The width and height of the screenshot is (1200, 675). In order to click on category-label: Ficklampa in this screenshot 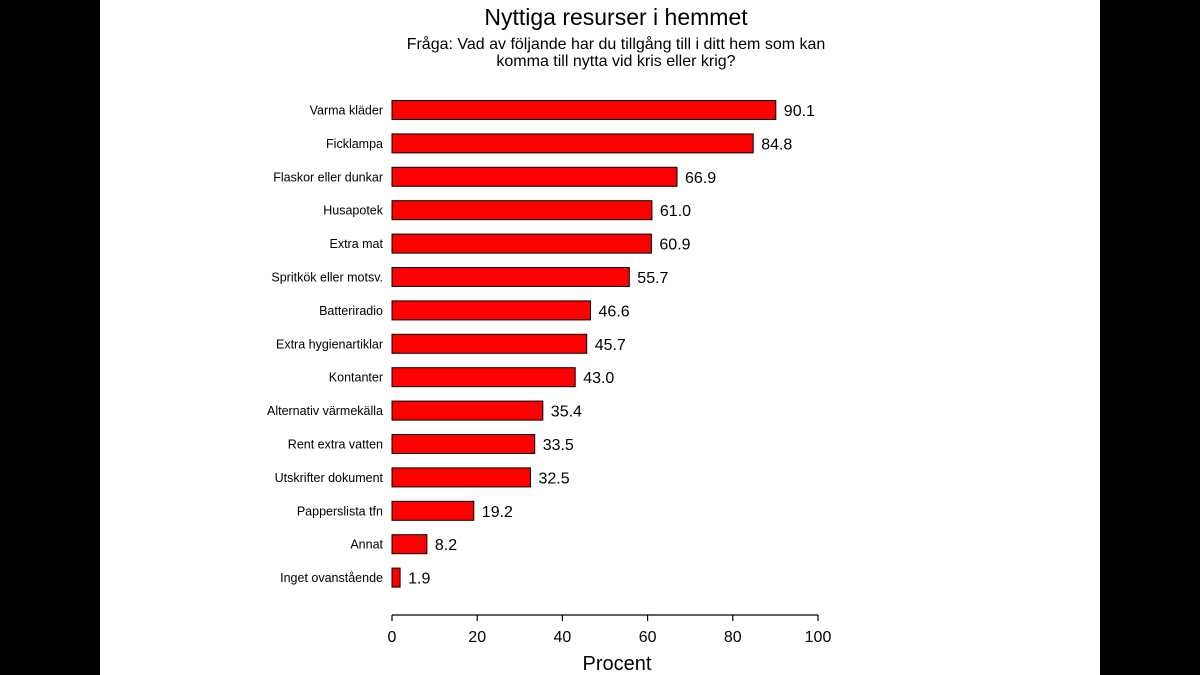, I will do `click(354, 144)`.